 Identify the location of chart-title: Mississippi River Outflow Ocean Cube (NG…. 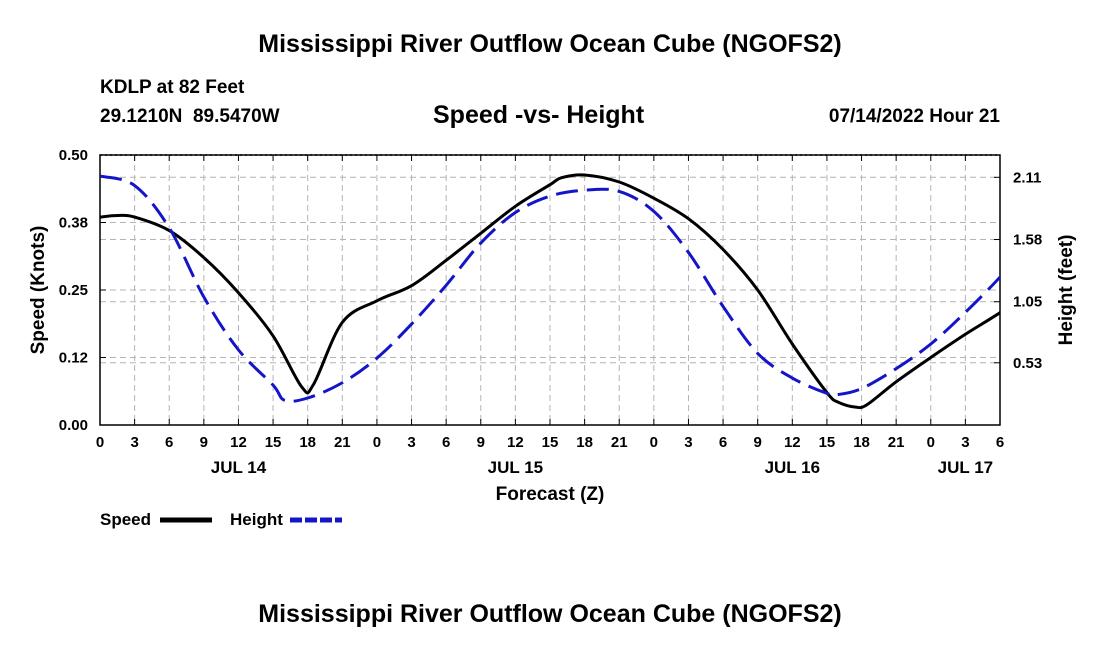
(550, 44).